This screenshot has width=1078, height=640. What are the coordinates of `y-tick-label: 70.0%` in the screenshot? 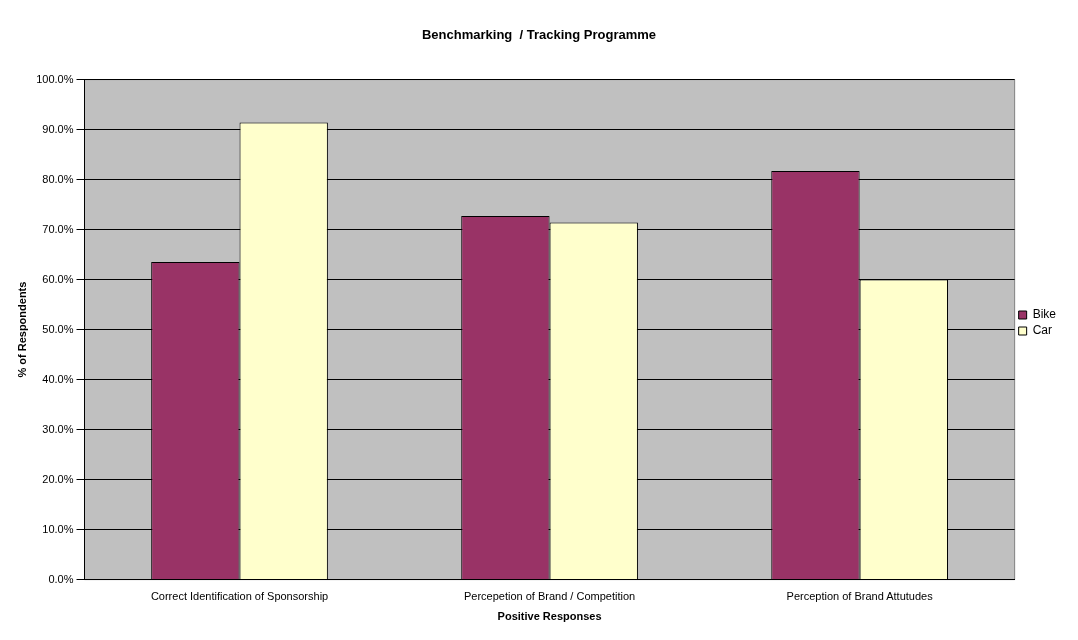 It's located at (58, 228).